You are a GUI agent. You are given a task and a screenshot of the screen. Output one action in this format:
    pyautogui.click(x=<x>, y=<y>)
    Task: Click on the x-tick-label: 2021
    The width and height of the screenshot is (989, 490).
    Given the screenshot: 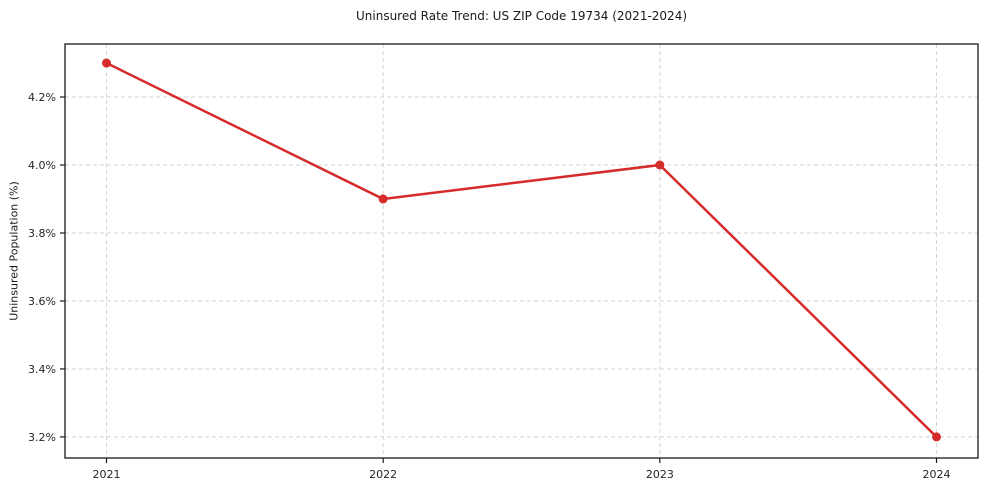 What is the action you would take?
    pyautogui.click(x=107, y=474)
    